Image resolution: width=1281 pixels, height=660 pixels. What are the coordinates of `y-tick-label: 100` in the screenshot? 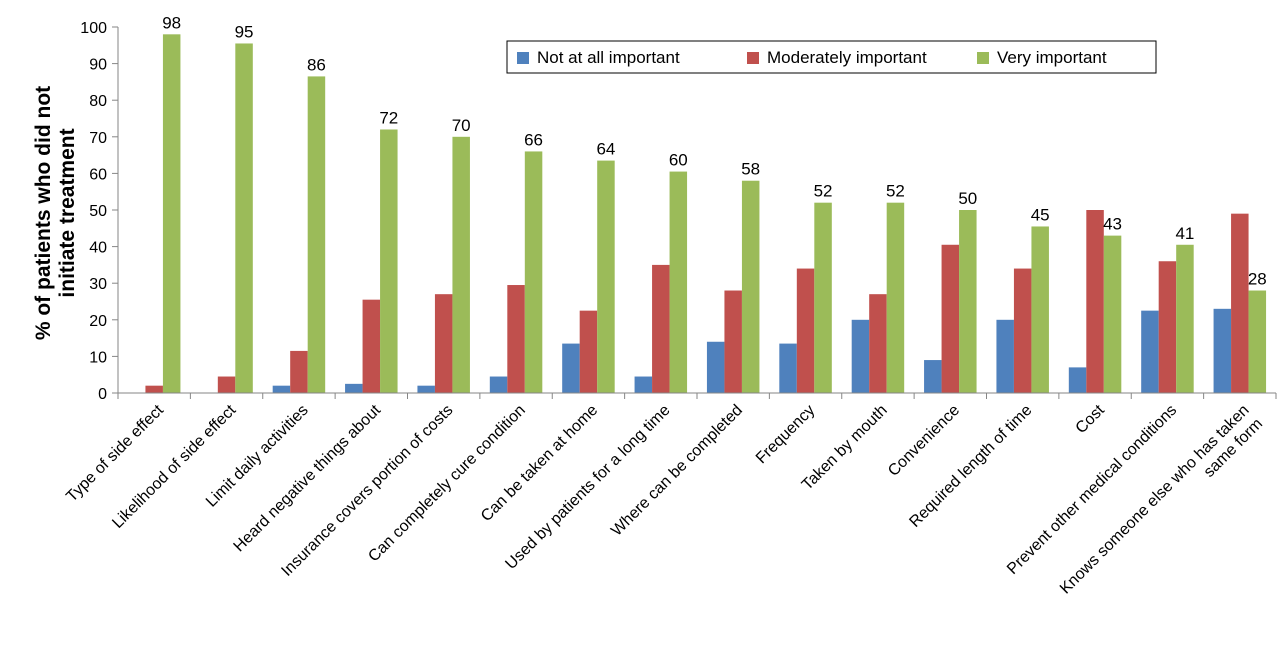 It's located at (93, 28).